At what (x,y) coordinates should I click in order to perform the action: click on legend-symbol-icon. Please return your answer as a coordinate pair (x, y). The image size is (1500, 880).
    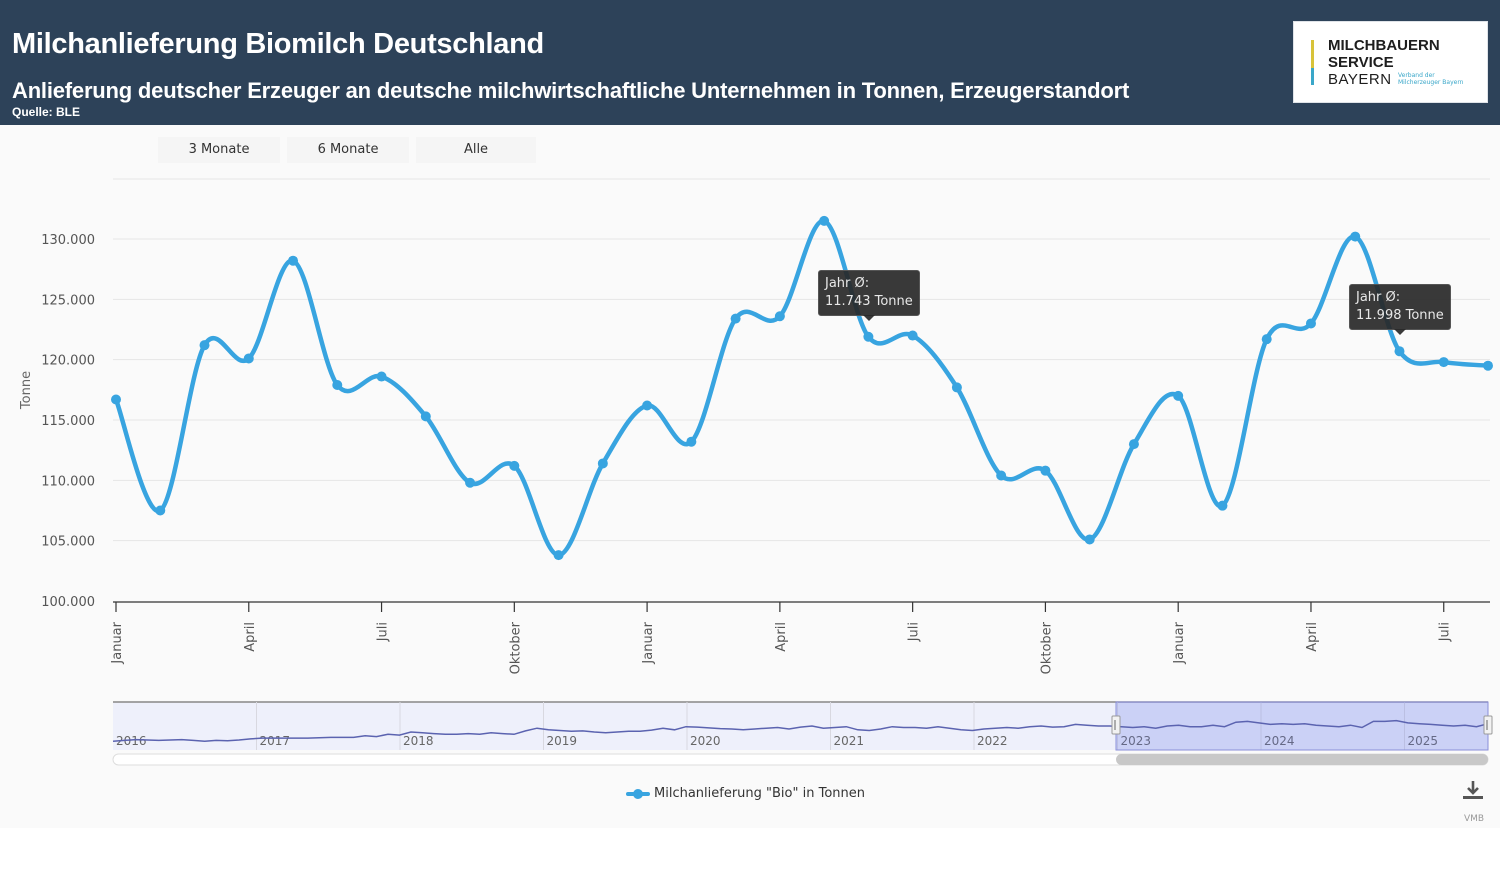
    Looking at the image, I should click on (638, 794).